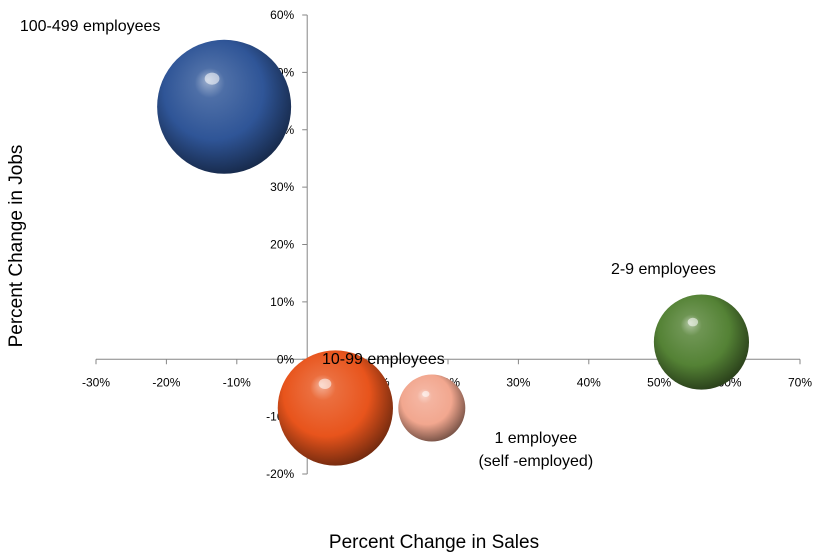  What do you see at coordinates (90, 26) in the screenshot?
I see `bubble-label: 100-499 employees` at bounding box center [90, 26].